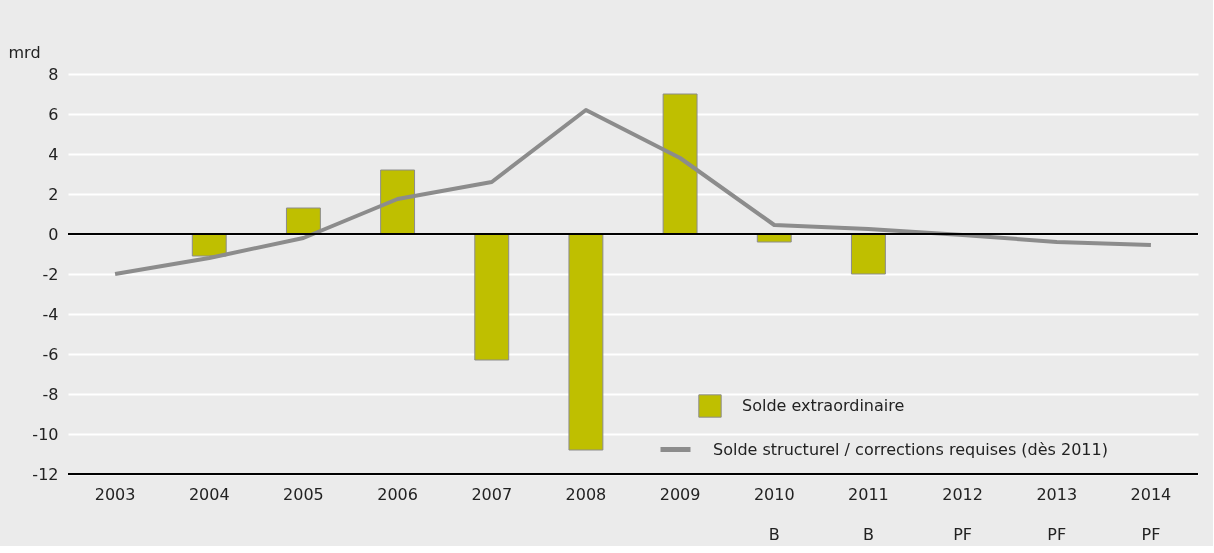  What do you see at coordinates (45, 434) in the screenshot?
I see `y-tick-label: -10` at bounding box center [45, 434].